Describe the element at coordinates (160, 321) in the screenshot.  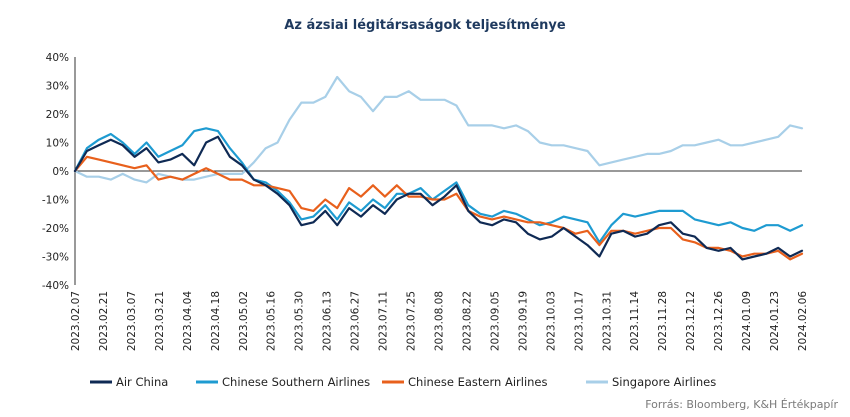
I see `x-tick-label: 2023.03.21` at that location.